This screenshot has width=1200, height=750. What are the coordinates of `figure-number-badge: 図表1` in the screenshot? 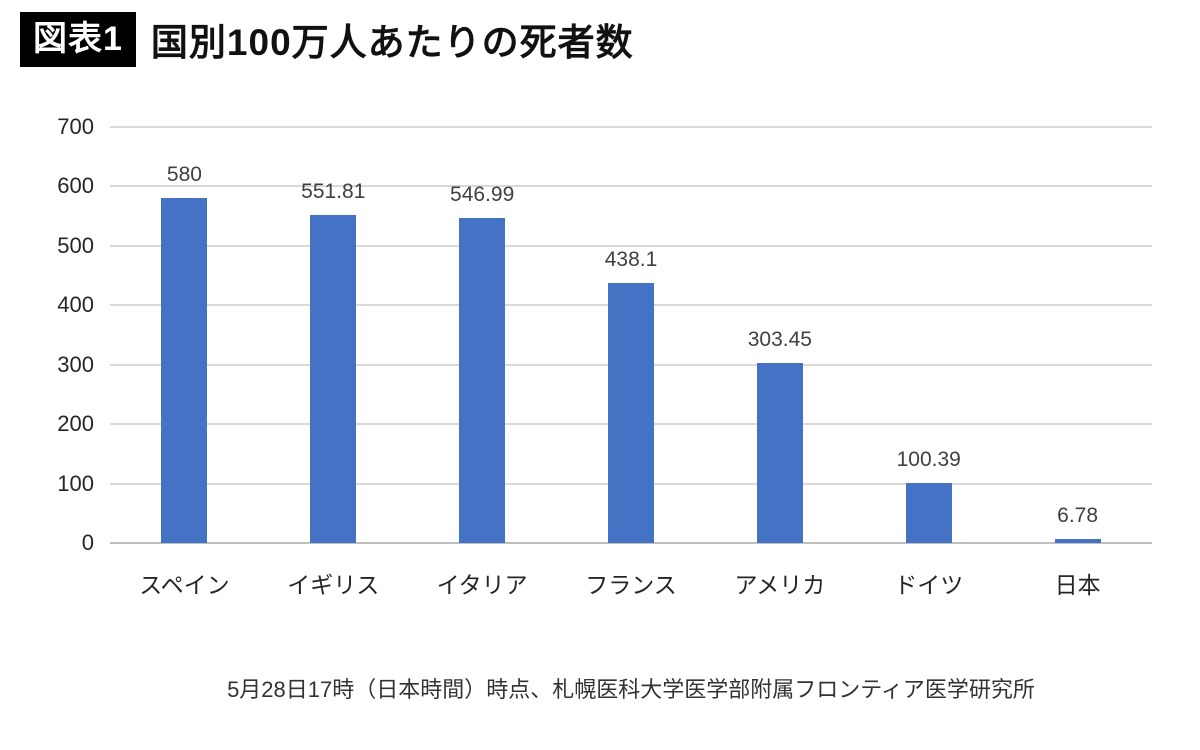 It's located at (78, 39).